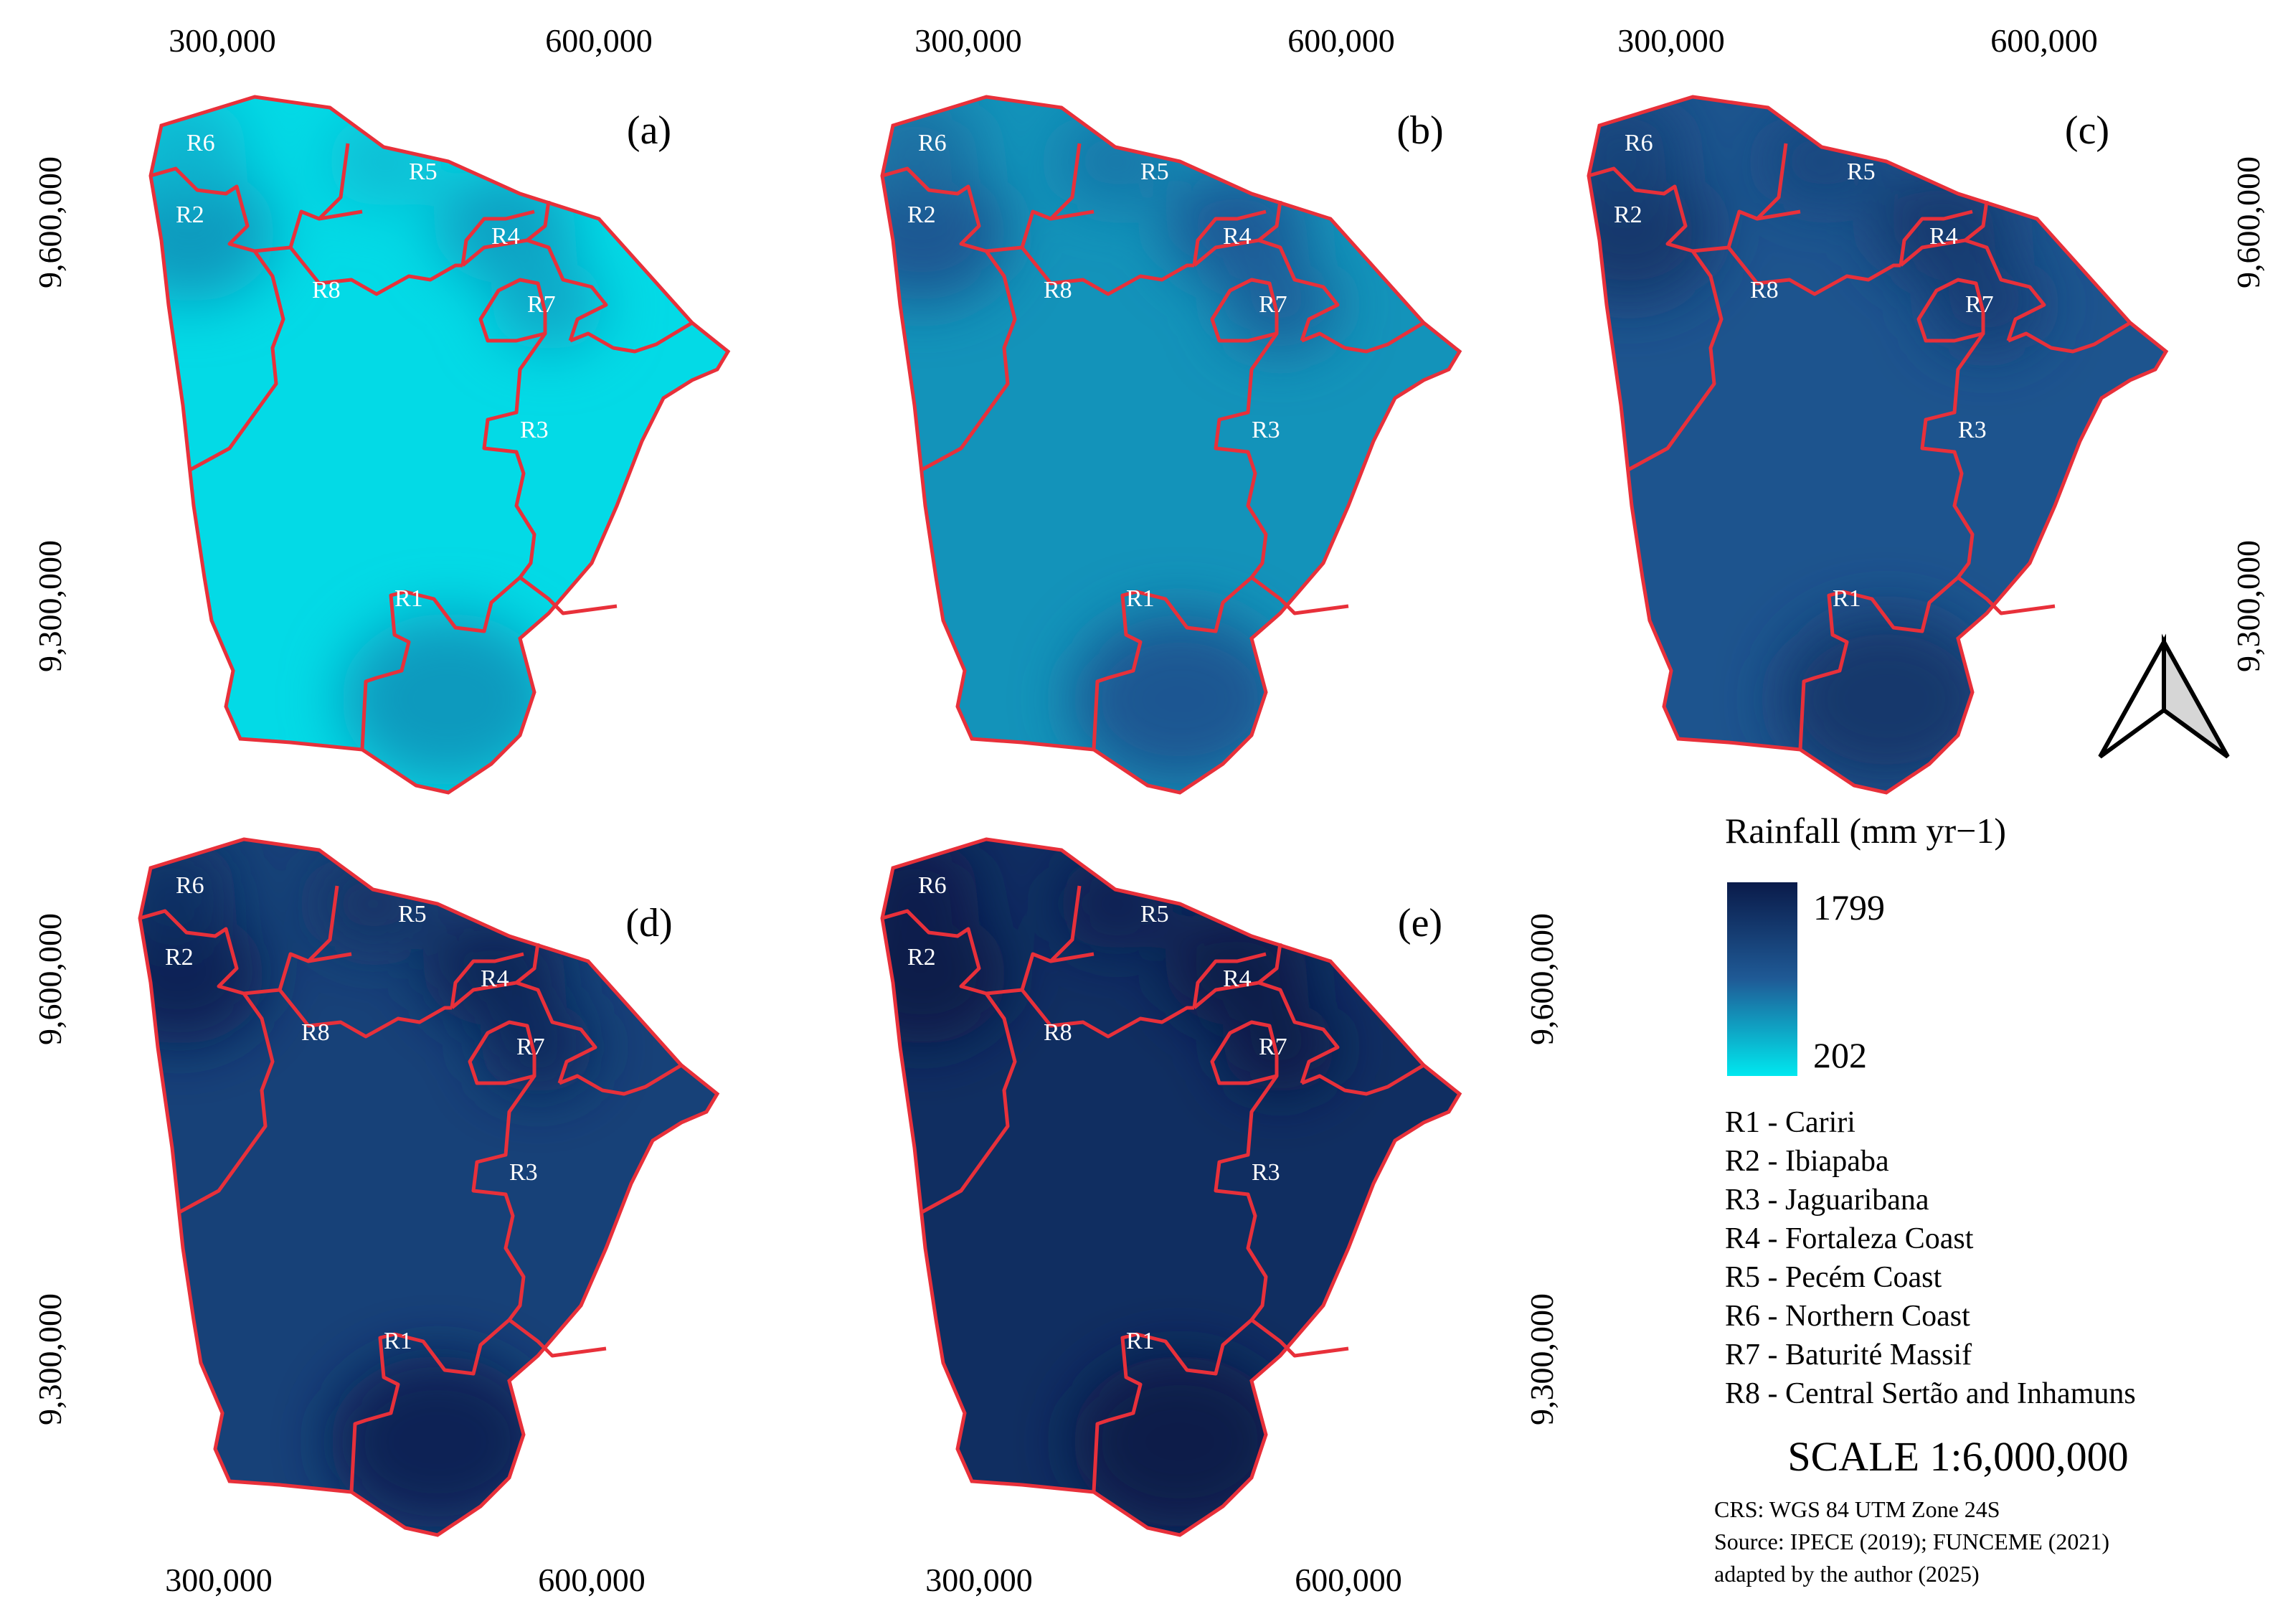 Image resolution: width=2293 pixels, height=1624 pixels. What do you see at coordinates (50, 222) in the screenshot?
I see `y-tick-left-a-1: 9,600,000` at bounding box center [50, 222].